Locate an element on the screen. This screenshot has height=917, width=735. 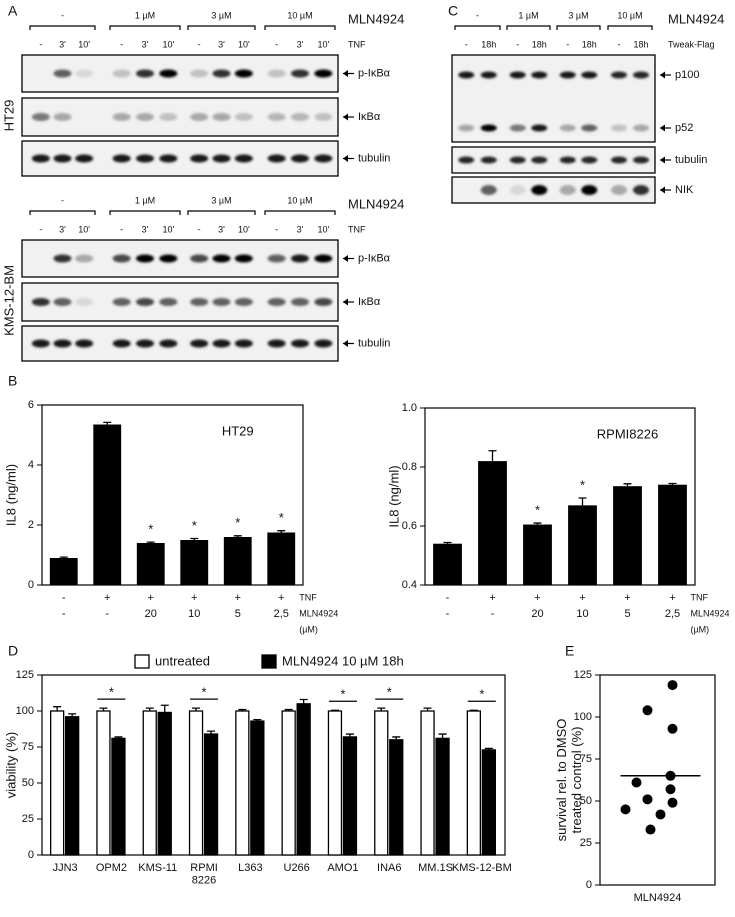
y-tick-label: 25 is located at coordinates (28, 819).